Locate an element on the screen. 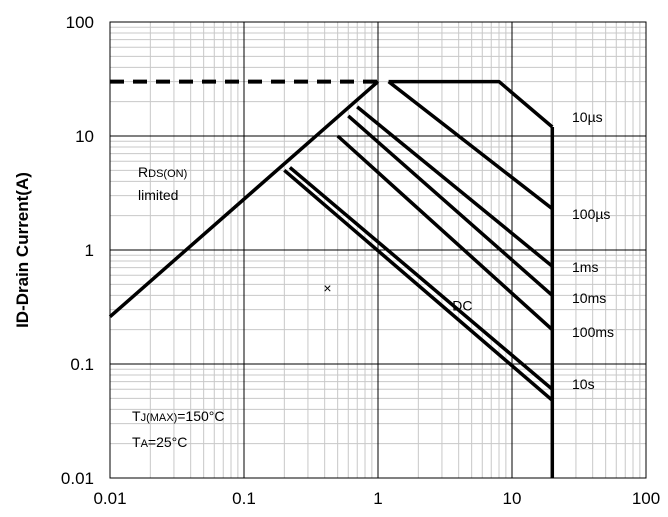 The height and width of the screenshot is (517, 668). series-label-10ms: 10ms is located at coordinates (589, 298).